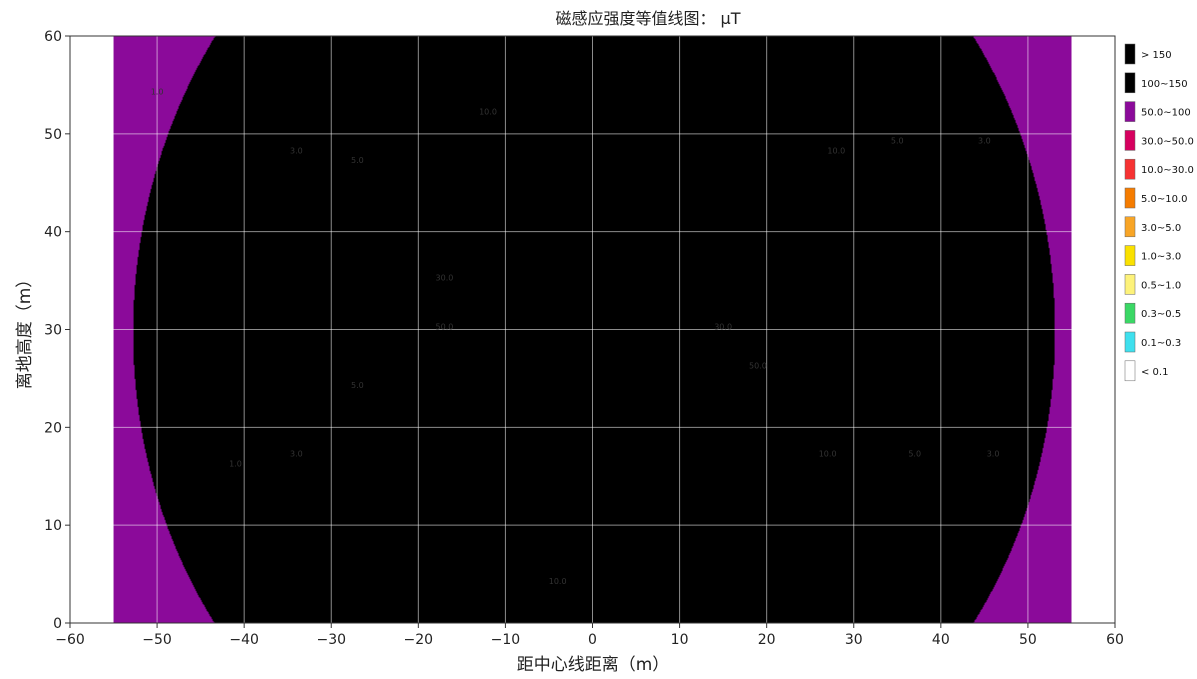 The width and height of the screenshot is (1197, 679). Describe the element at coordinates (53, 135) in the screenshot. I see `y-tick-label: 50` at that location.